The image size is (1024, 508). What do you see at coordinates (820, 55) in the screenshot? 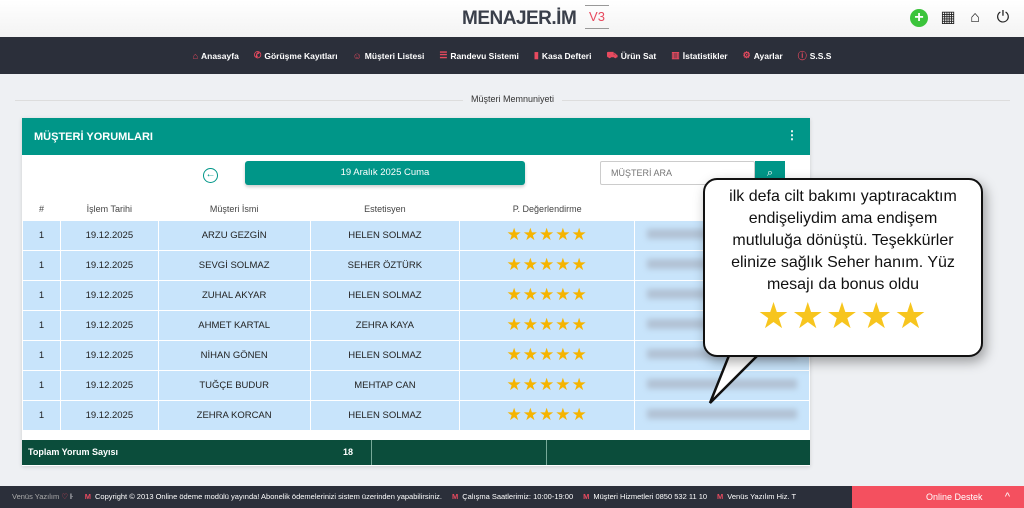
I see `nav-label: S.S.S` at bounding box center [820, 55].